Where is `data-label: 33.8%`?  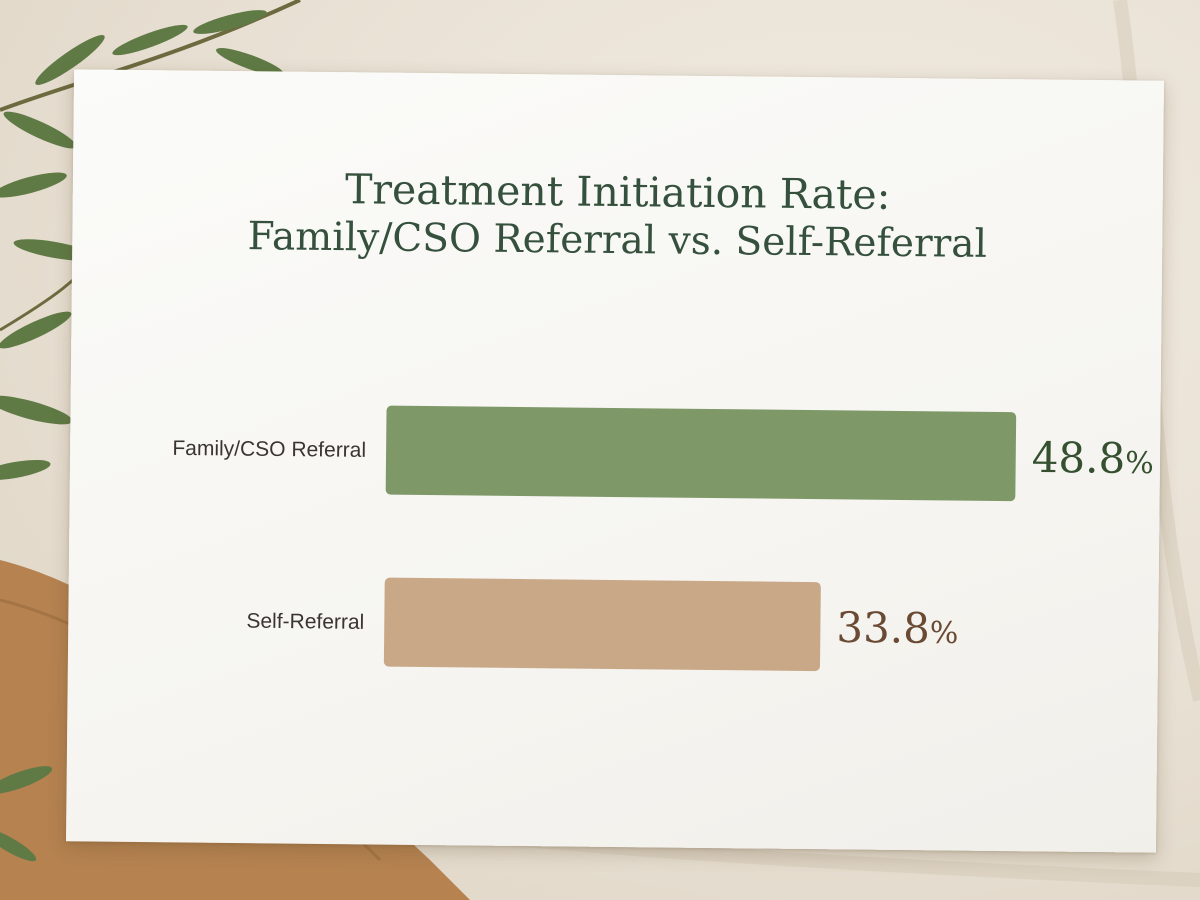 data-label: 33.8% is located at coordinates (897, 628).